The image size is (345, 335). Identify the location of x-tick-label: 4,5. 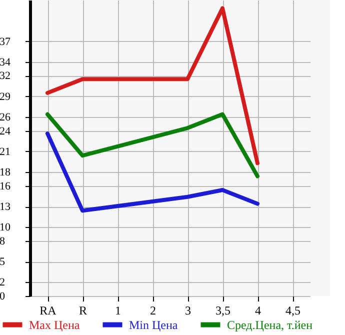
(293, 311).